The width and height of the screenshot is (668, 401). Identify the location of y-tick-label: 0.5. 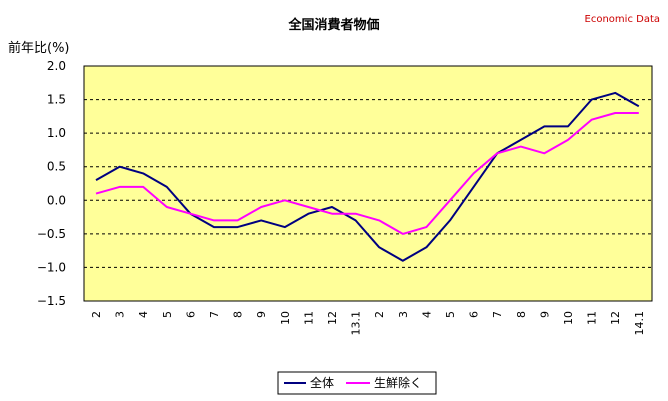
(56, 167).